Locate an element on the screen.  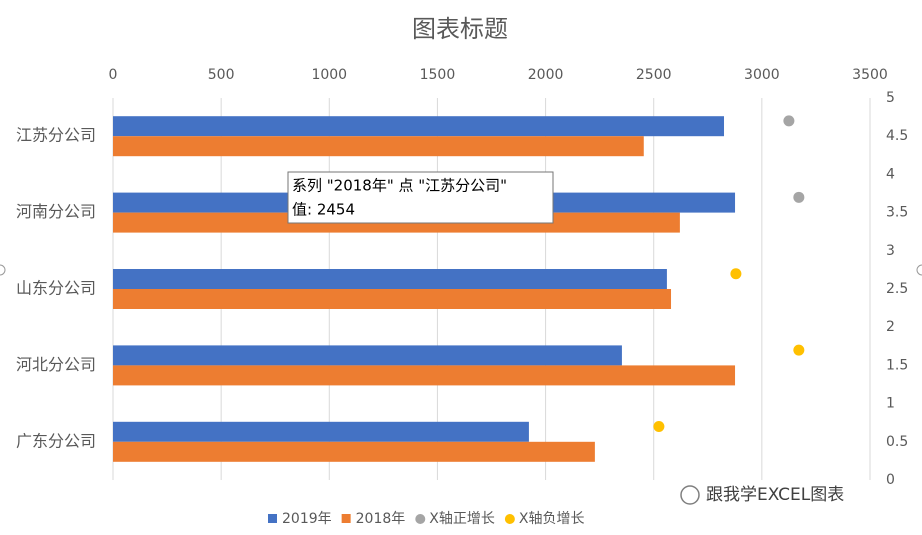
x-tick-label: 500 is located at coordinates (221, 75).